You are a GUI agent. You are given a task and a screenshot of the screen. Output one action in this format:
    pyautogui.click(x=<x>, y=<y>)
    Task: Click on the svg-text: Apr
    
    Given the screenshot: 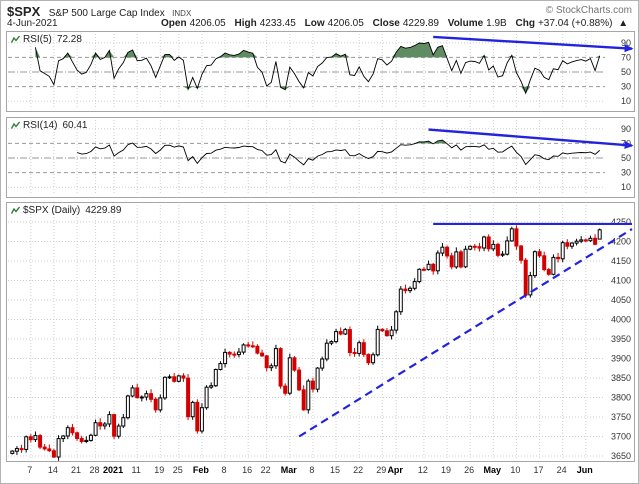 What is the action you would take?
    pyautogui.click(x=395, y=470)
    